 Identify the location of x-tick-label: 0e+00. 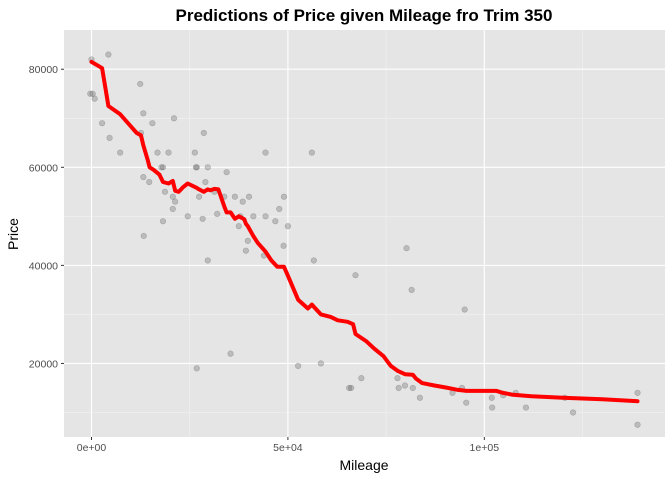
(92, 448).